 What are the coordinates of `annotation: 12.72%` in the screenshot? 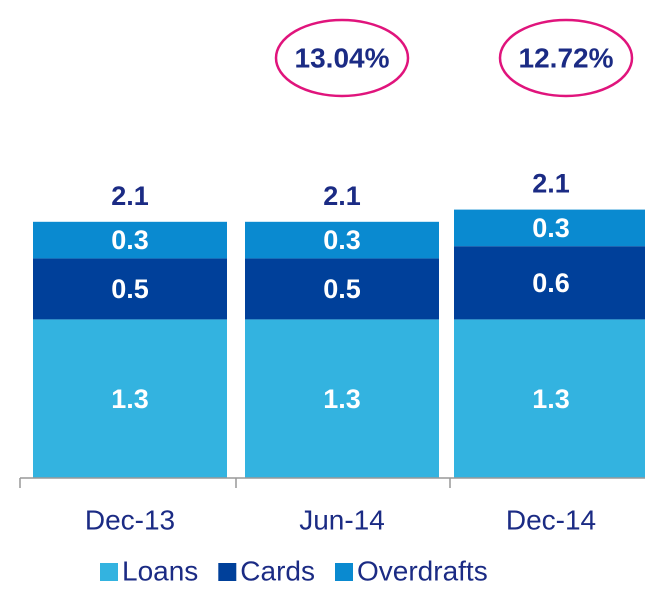 It's located at (566, 57).